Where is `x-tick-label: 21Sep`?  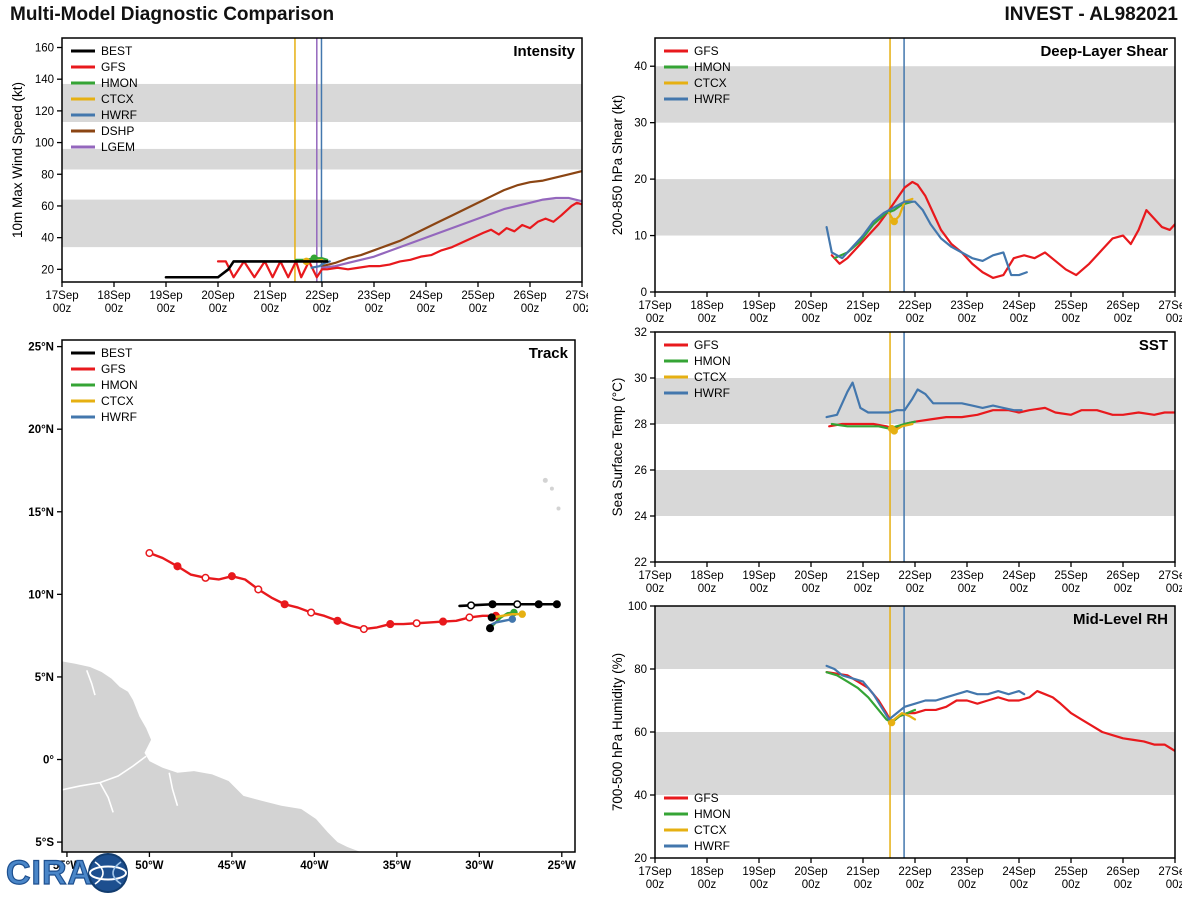
x-tick-label: 21Sep is located at coordinates (862, 576).